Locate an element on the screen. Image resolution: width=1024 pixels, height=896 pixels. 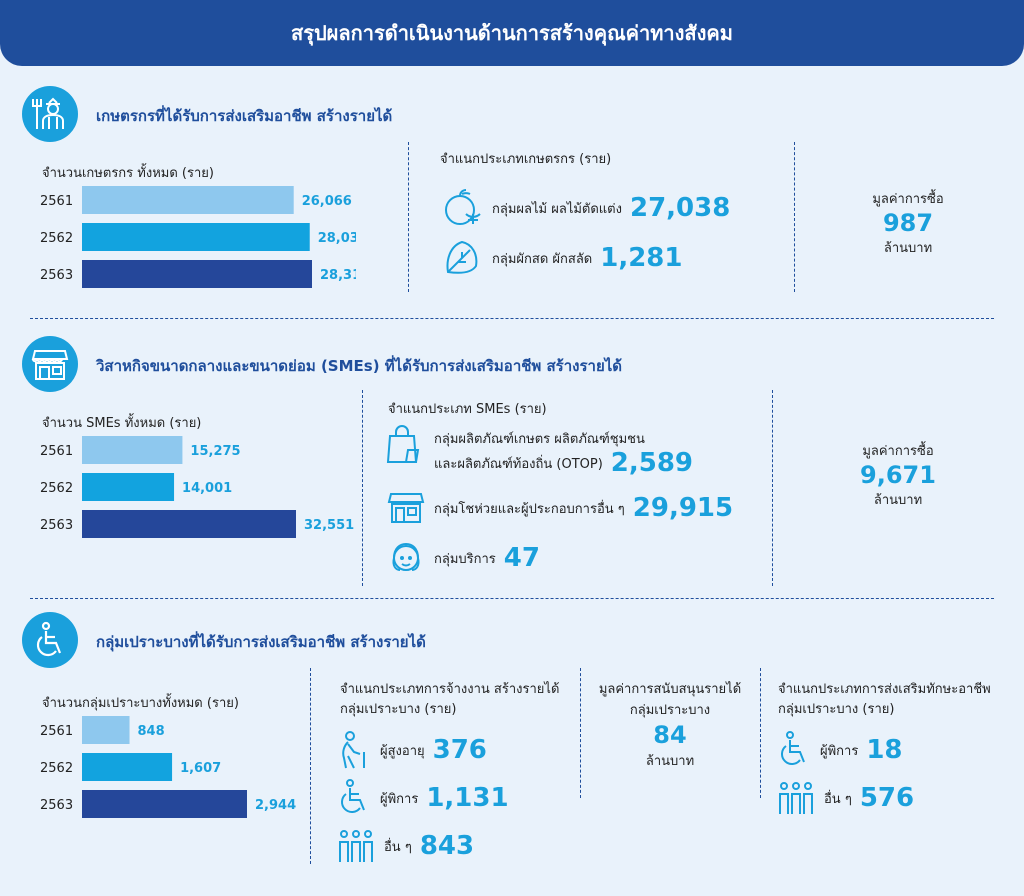
otop-label-line2: และผลิตภัณฑ์ท้องถิ่น (OTOP) is located at coordinates (518, 464).